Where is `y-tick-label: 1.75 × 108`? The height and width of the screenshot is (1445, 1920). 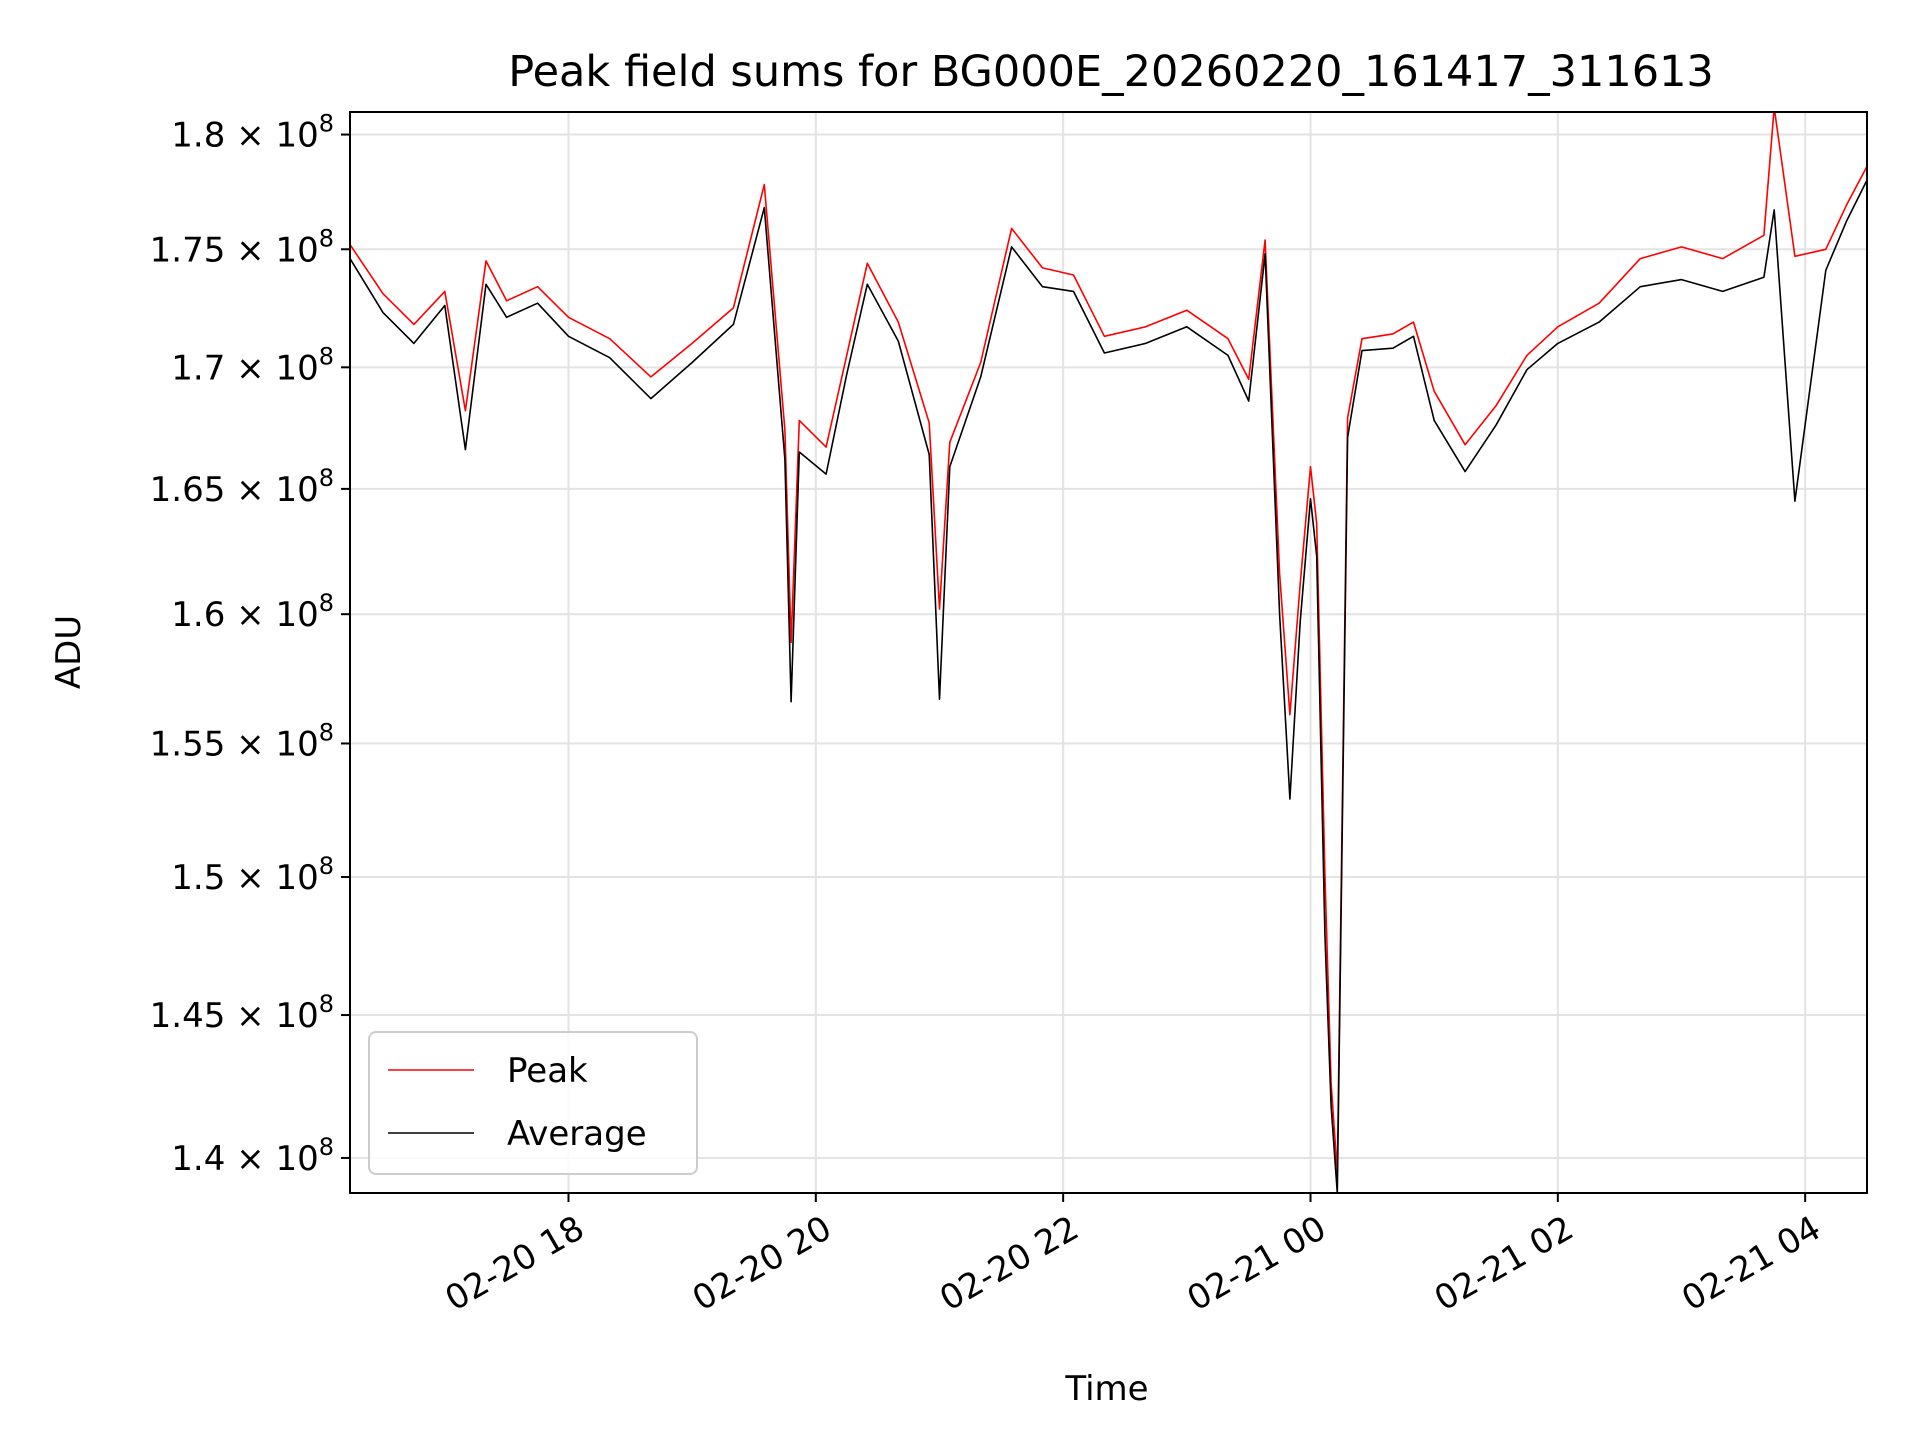
y-tick-label: 1.75 × 108 is located at coordinates (242, 247).